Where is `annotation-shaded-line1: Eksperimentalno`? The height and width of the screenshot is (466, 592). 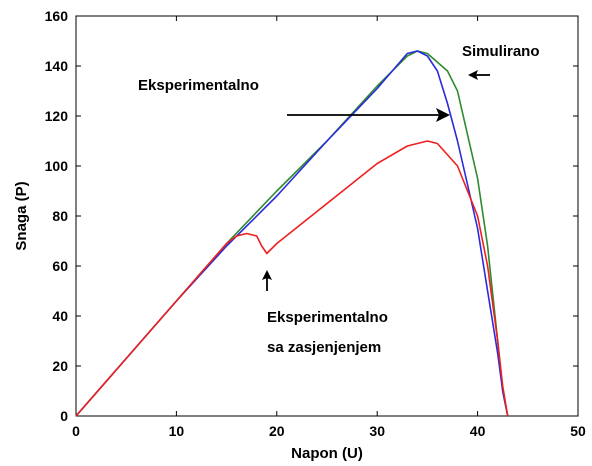
annotation-shaded-line1: Eksperimentalno is located at coordinates (327, 317).